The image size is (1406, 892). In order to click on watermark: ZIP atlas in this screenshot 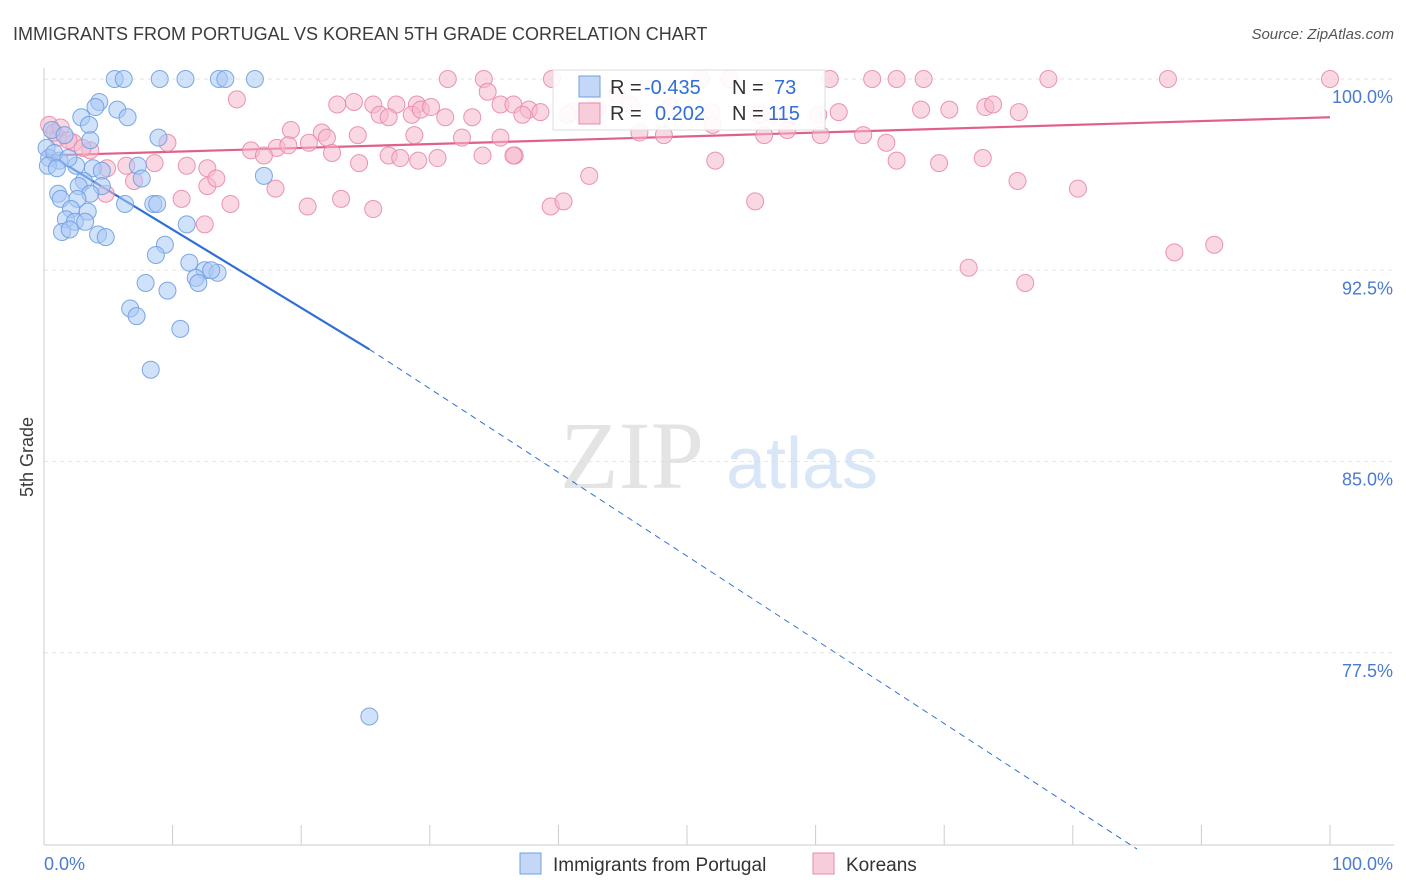, I will do `click(719, 455)`.